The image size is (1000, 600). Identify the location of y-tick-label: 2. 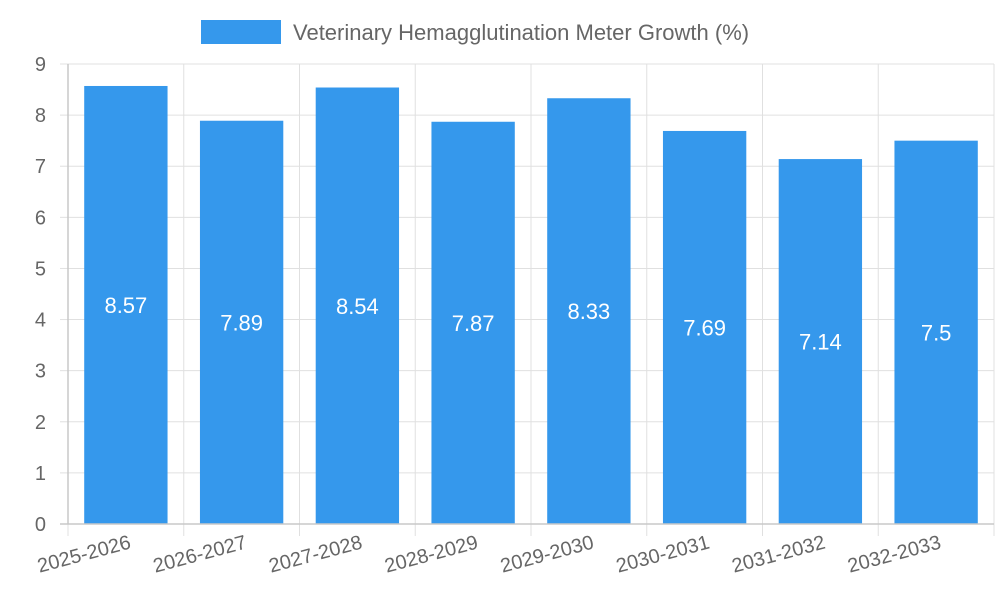
(40, 423).